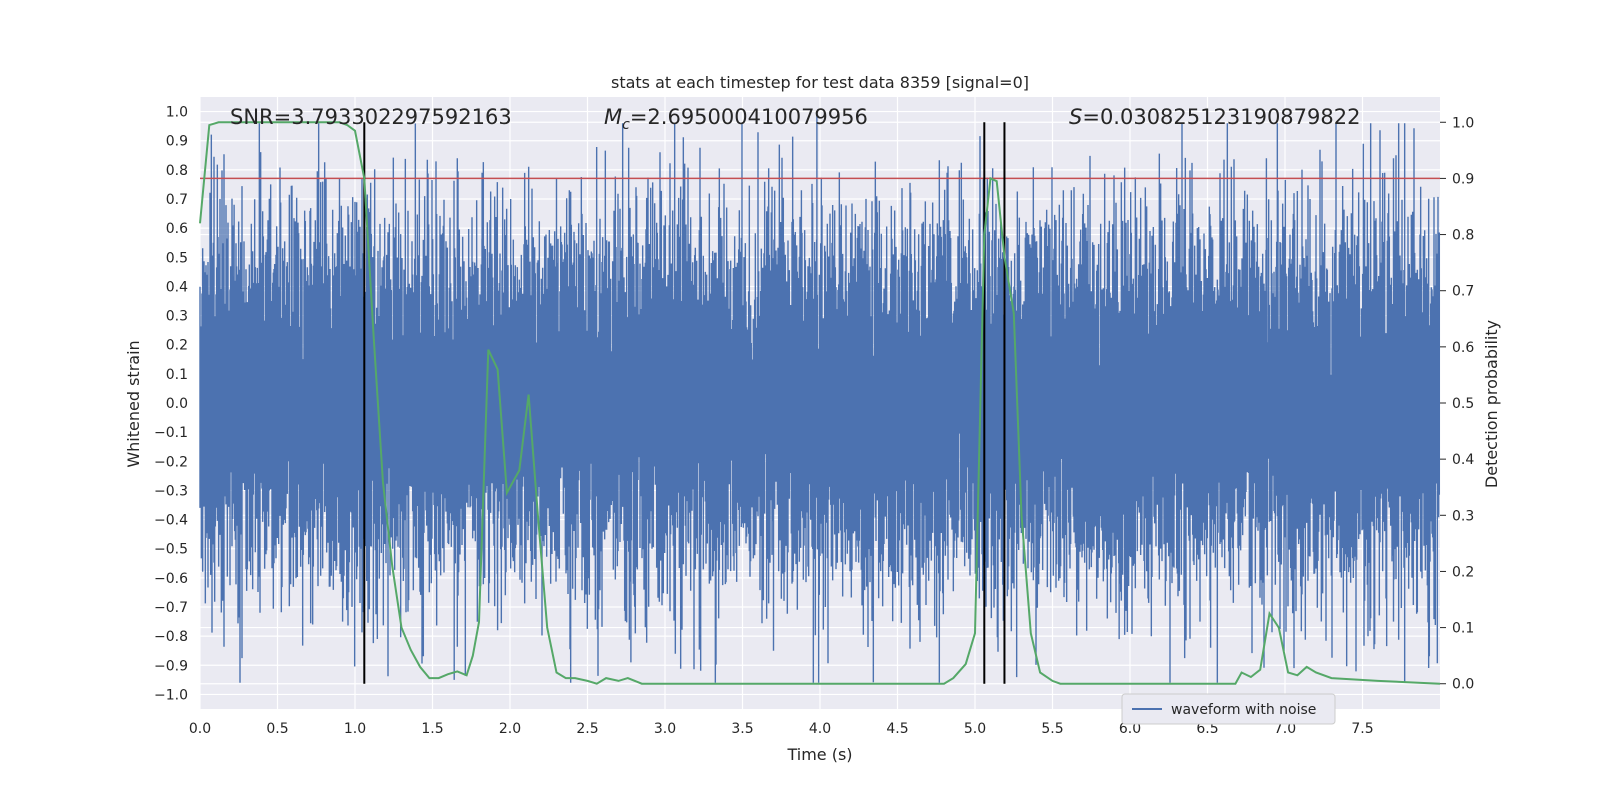 Image resolution: width=1600 pixels, height=800 pixels. Describe the element at coordinates (665, 729) in the screenshot. I see `x-tick-label: 3.0` at that location.